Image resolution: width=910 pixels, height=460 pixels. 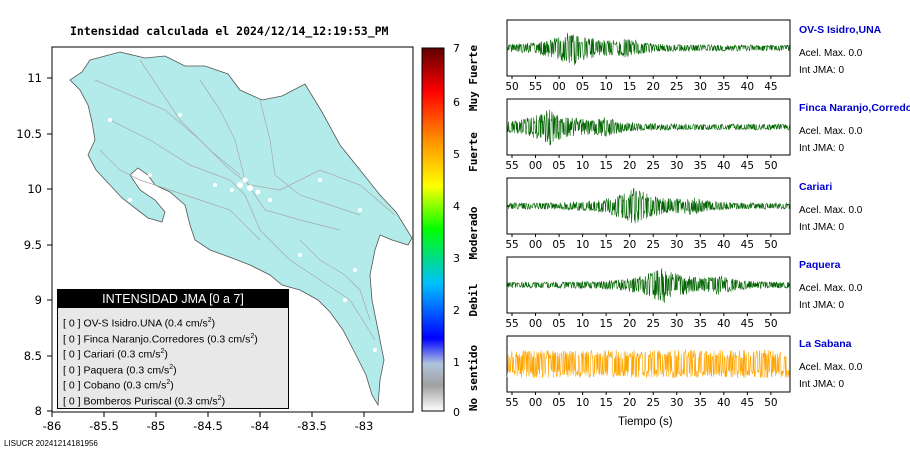 I want to click on lon-axis: -86 -85.5 -85 -84.5 -84 -83.5 -83, so click(x=208, y=422).